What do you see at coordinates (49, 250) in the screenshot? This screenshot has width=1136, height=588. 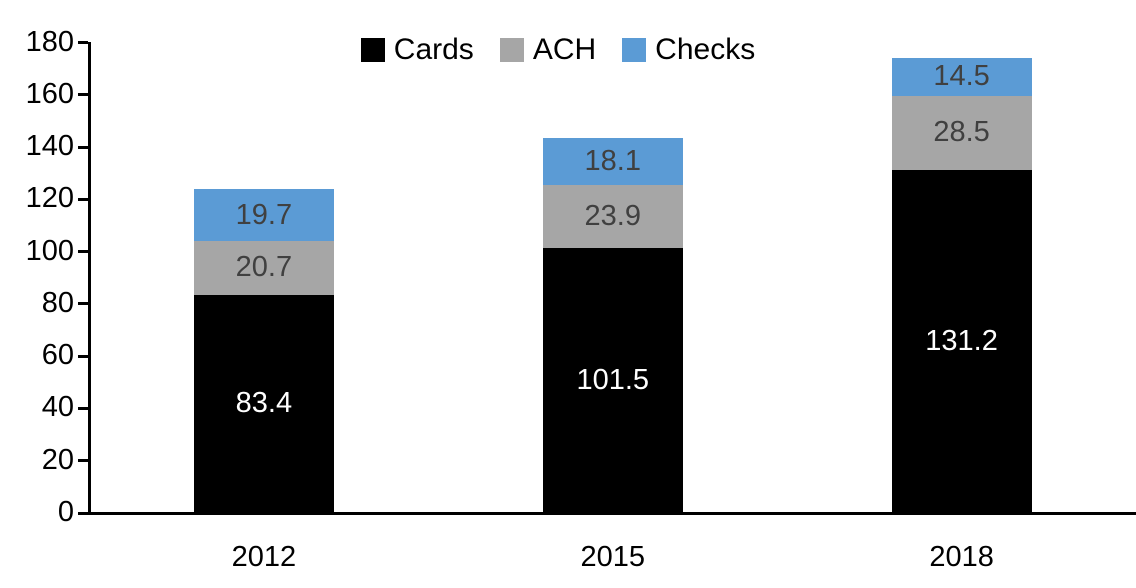 I see `y-axis-tick-label: 100` at bounding box center [49, 250].